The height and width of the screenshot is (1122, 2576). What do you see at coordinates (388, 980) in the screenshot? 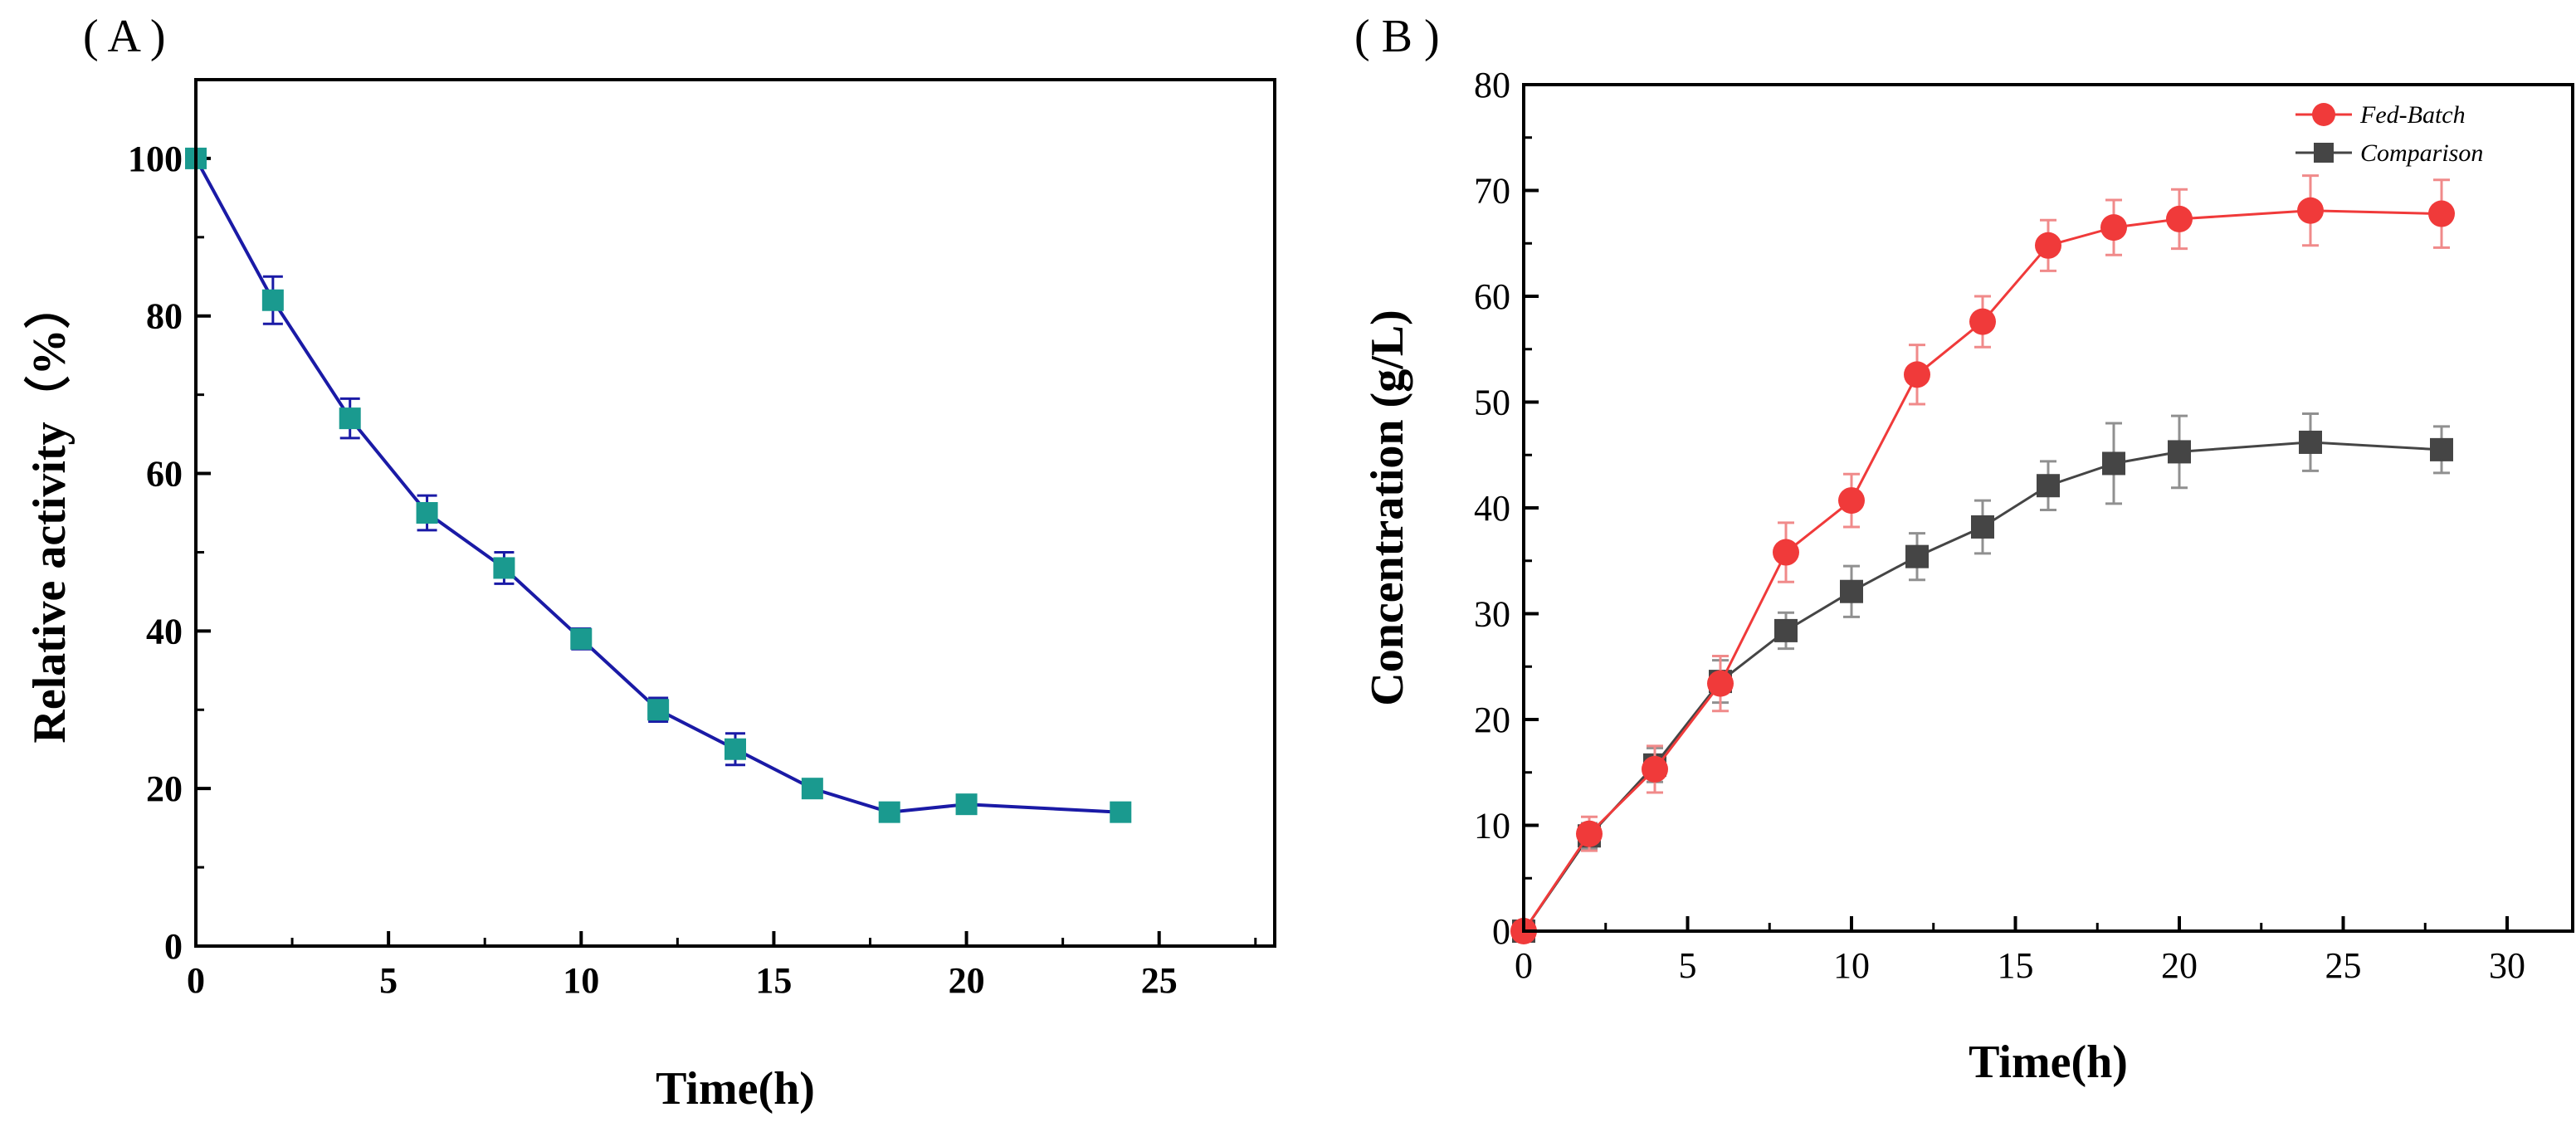
I see `a-x-tick-label: 5` at bounding box center [388, 980].